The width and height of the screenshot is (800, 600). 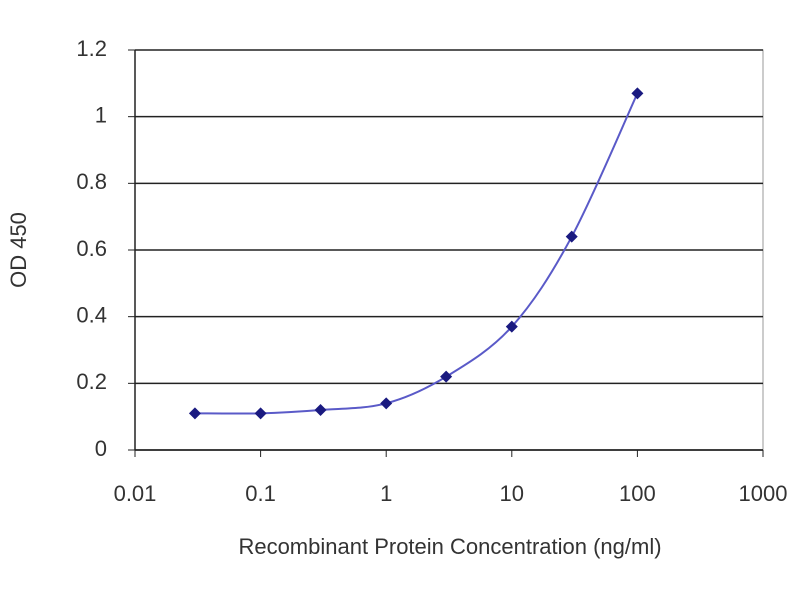 What do you see at coordinates (260, 493) in the screenshot?
I see `x-tick-label: 0.1` at bounding box center [260, 493].